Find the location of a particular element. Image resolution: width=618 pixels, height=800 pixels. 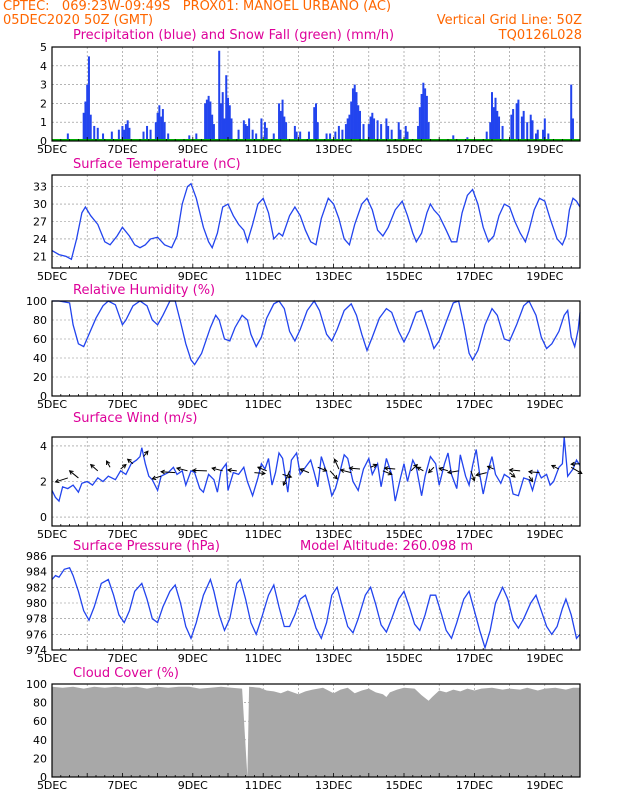

wind-ytick-label: 2 is located at coordinates (43, 482).